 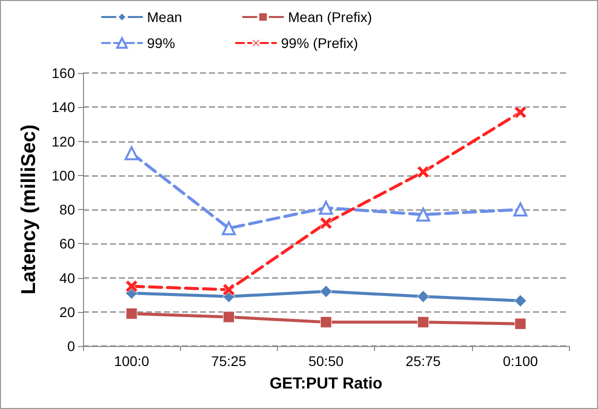 What do you see at coordinates (161, 43) in the screenshot?
I see `legend-label: 99%` at bounding box center [161, 43].